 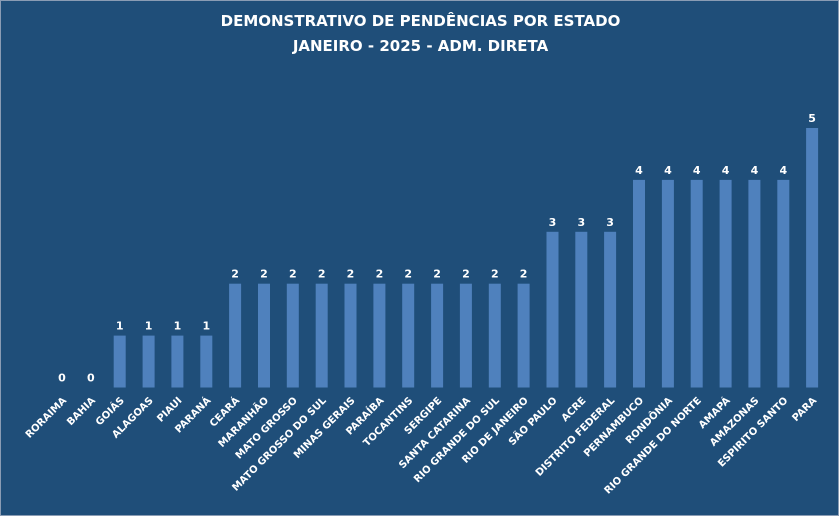 What do you see at coordinates (437, 274) in the screenshot?
I see `data-label-13: 2` at bounding box center [437, 274].